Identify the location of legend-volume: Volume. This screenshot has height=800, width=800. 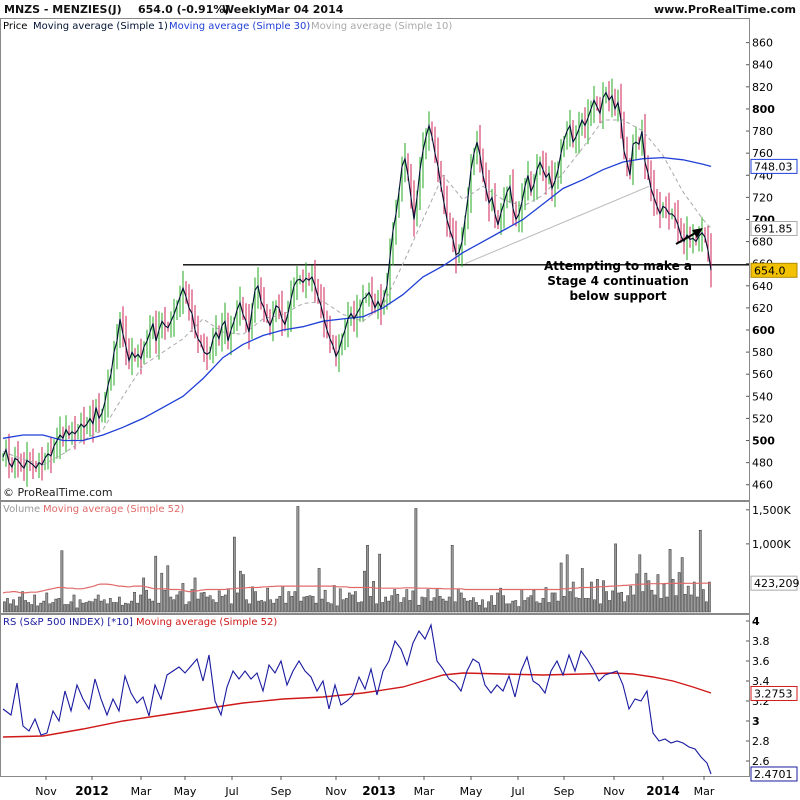
(21, 509).